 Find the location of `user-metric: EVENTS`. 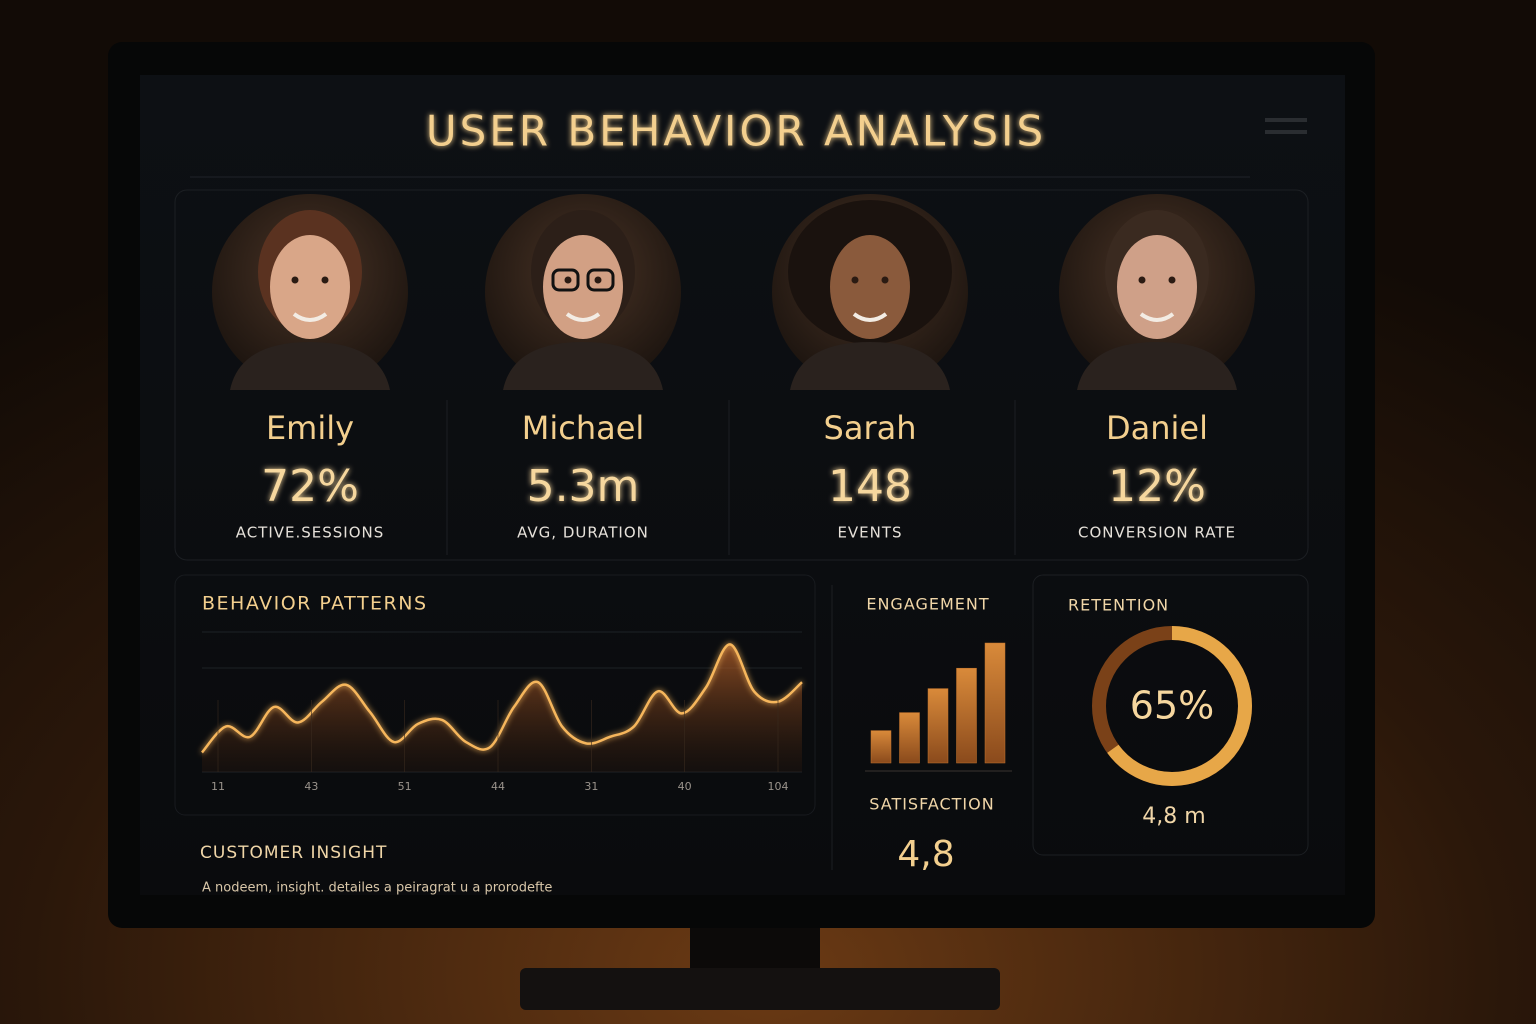

user-metric: EVENTS is located at coordinates (869, 533).